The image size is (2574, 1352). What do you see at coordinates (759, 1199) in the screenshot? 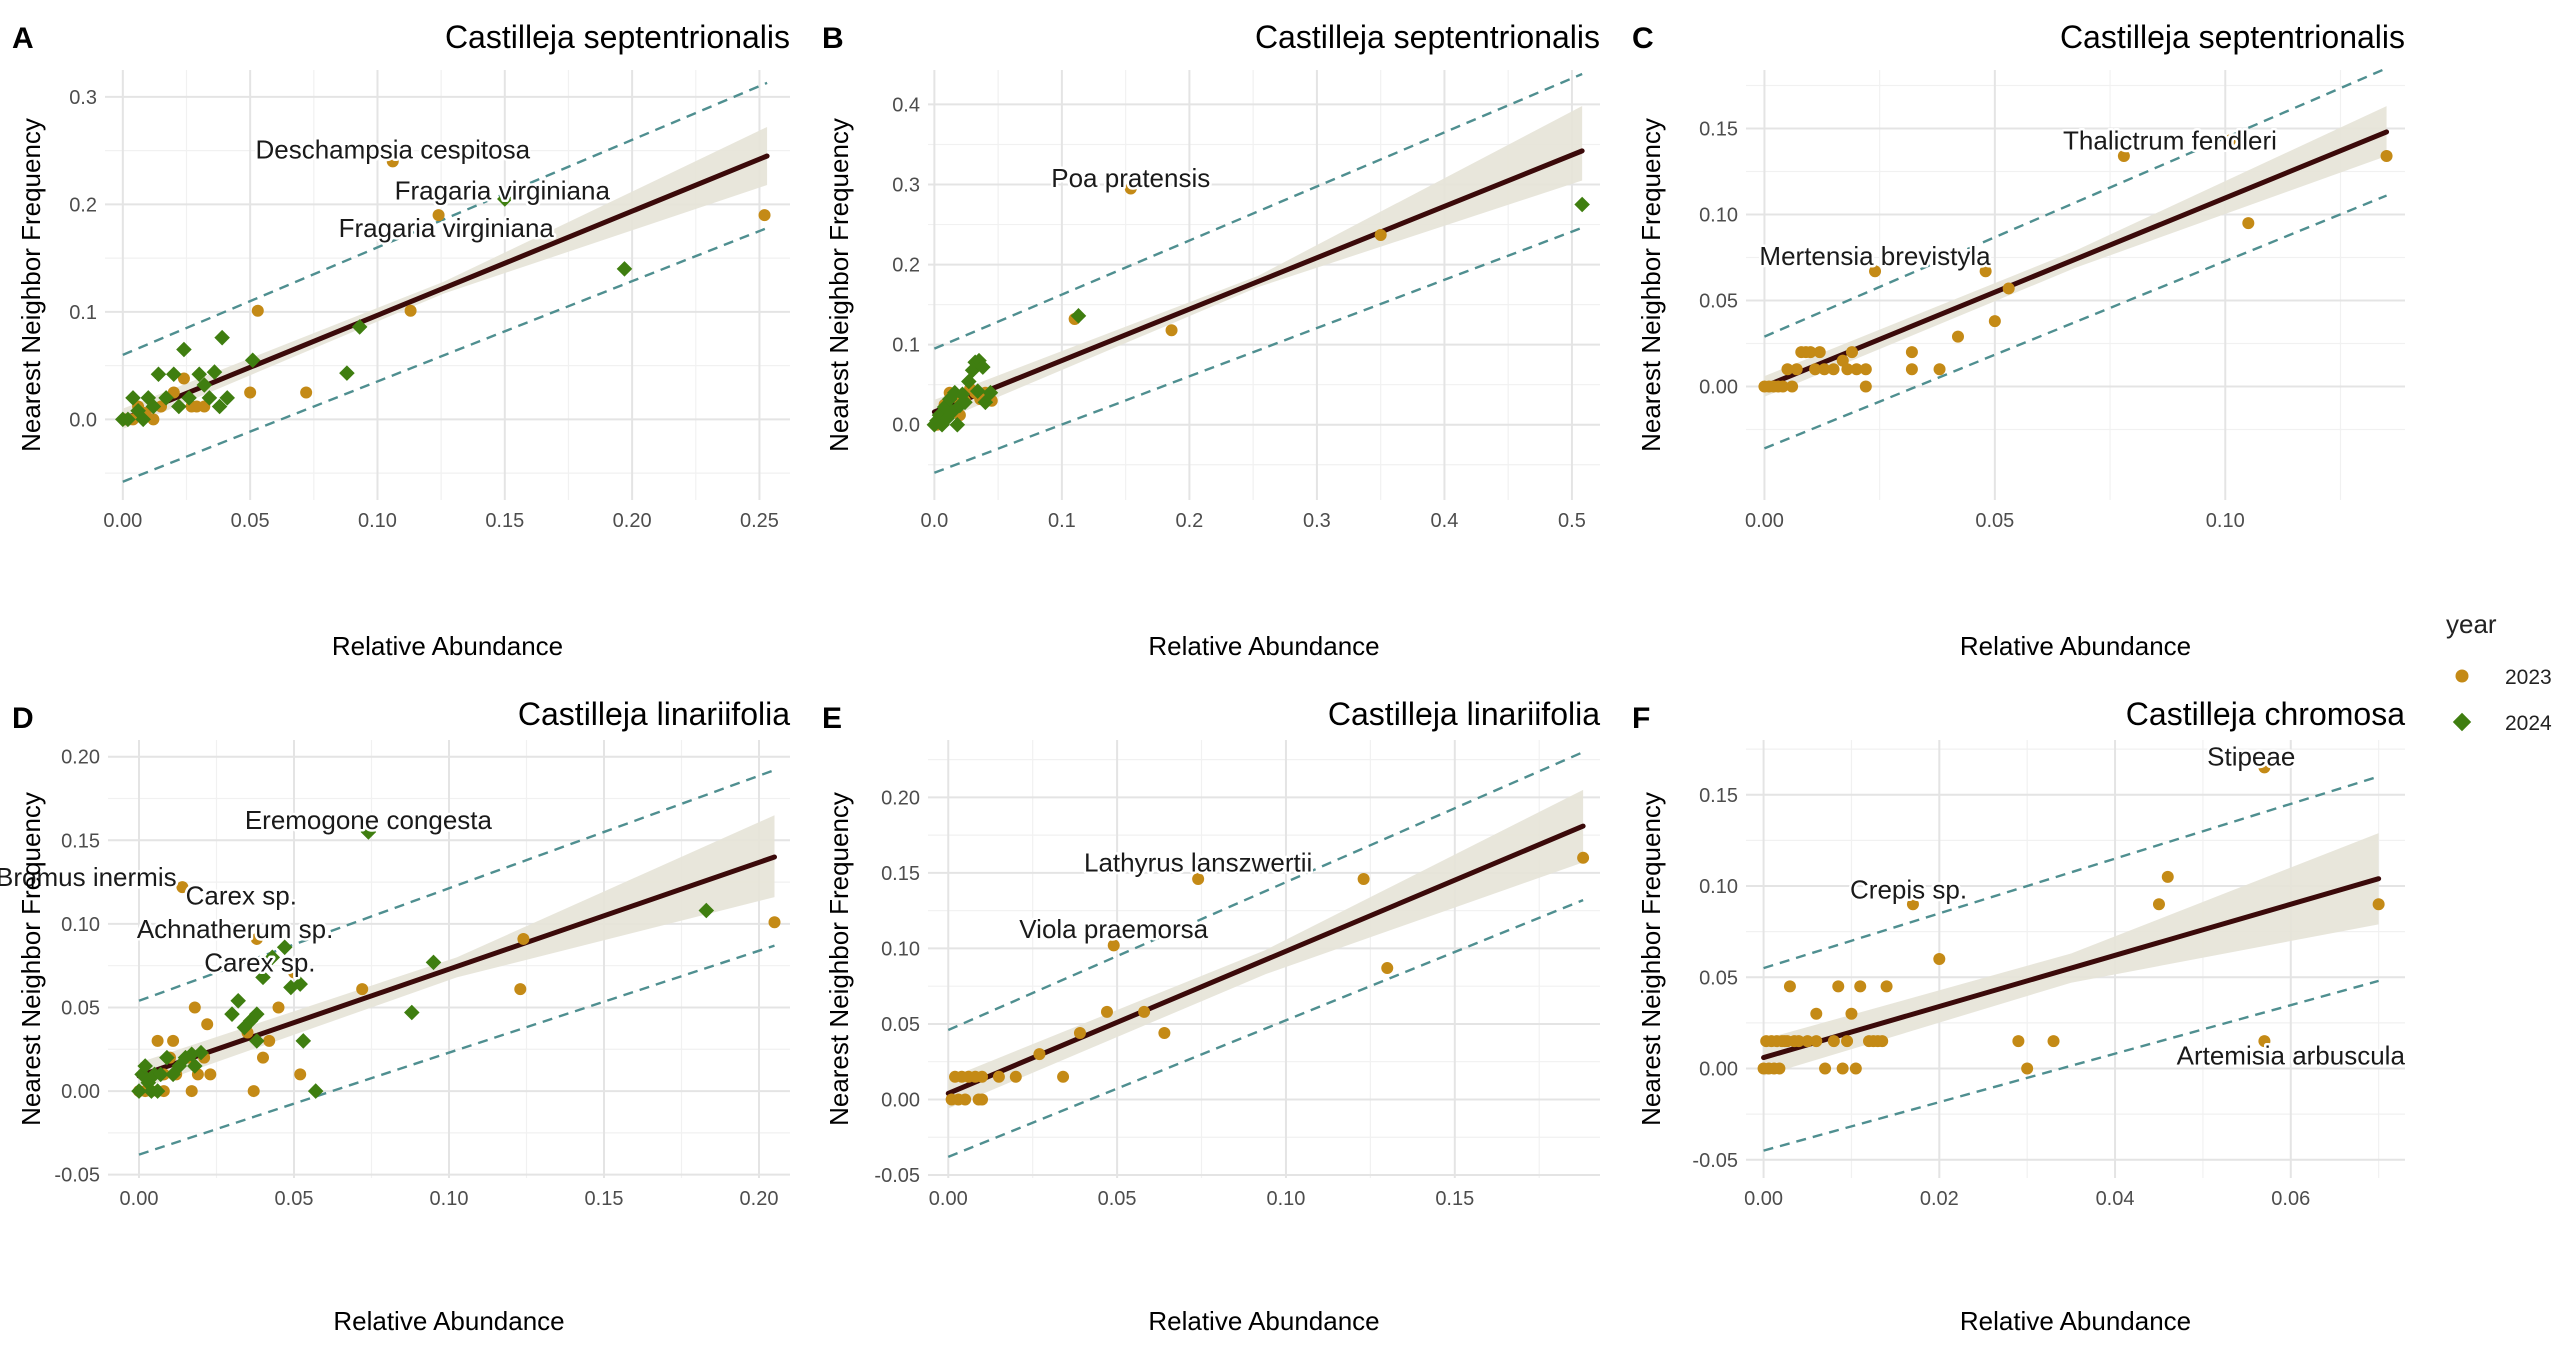
I see `x-tick-label: 0.20` at bounding box center [759, 1199].